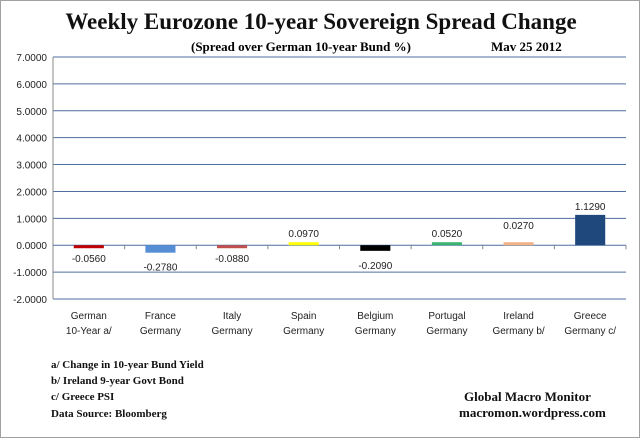  I want to click on source-url: macromon.wordpress.com, so click(532, 412).